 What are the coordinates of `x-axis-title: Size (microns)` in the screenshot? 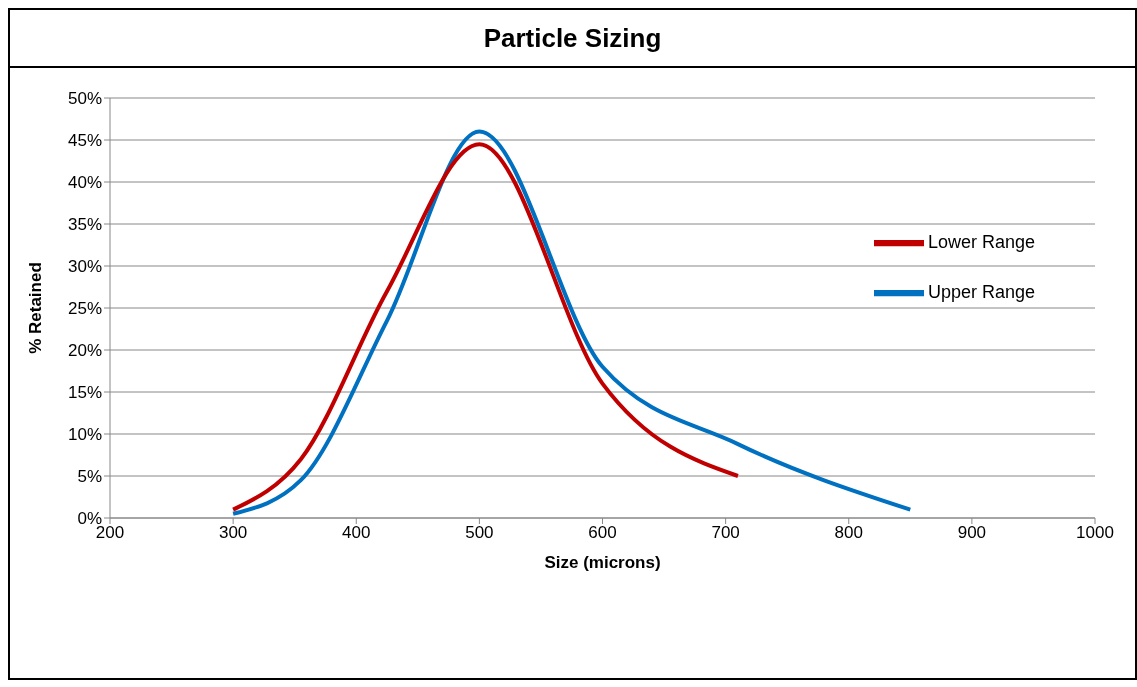 It's located at (602, 562).